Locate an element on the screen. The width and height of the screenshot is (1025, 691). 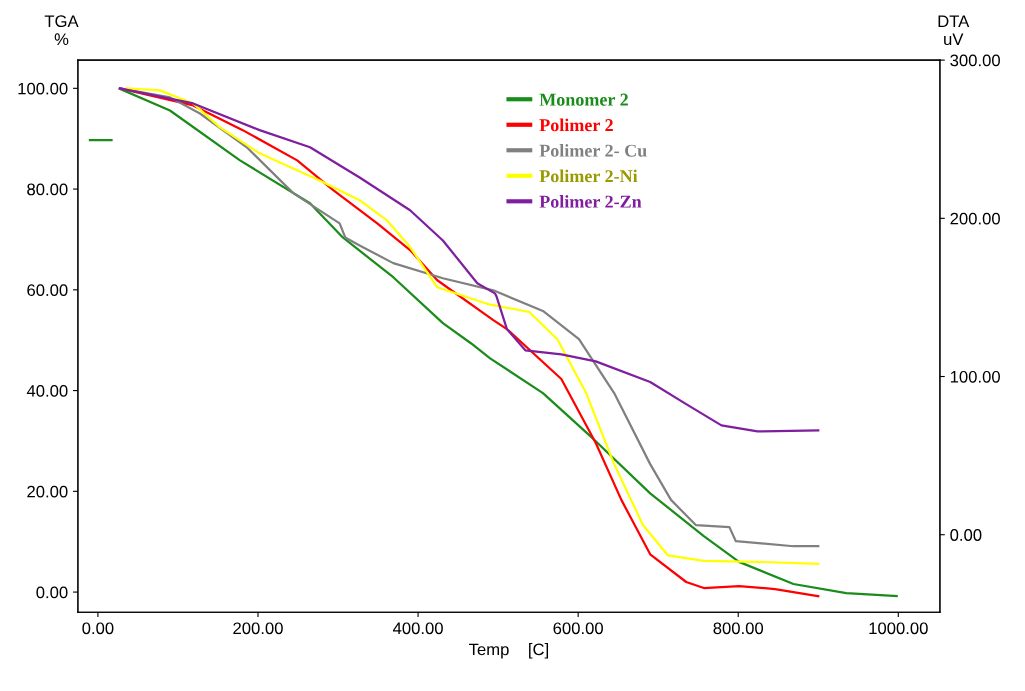
x-tick-label: 0.00 is located at coordinates (98, 628).